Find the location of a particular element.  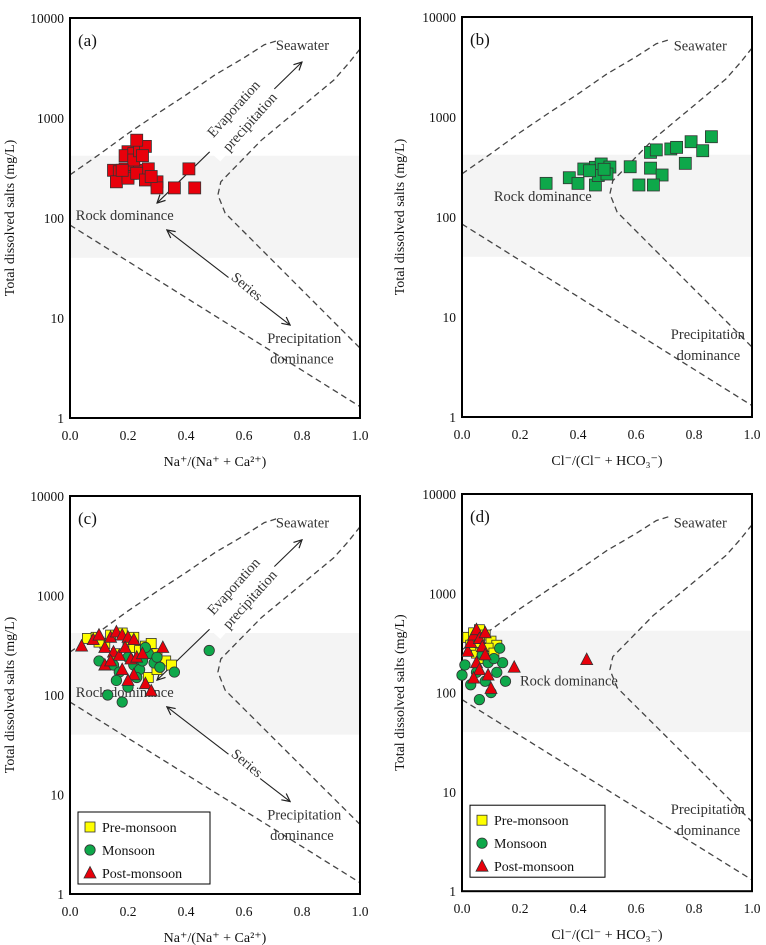

panel-label: (c) is located at coordinates (87, 518).